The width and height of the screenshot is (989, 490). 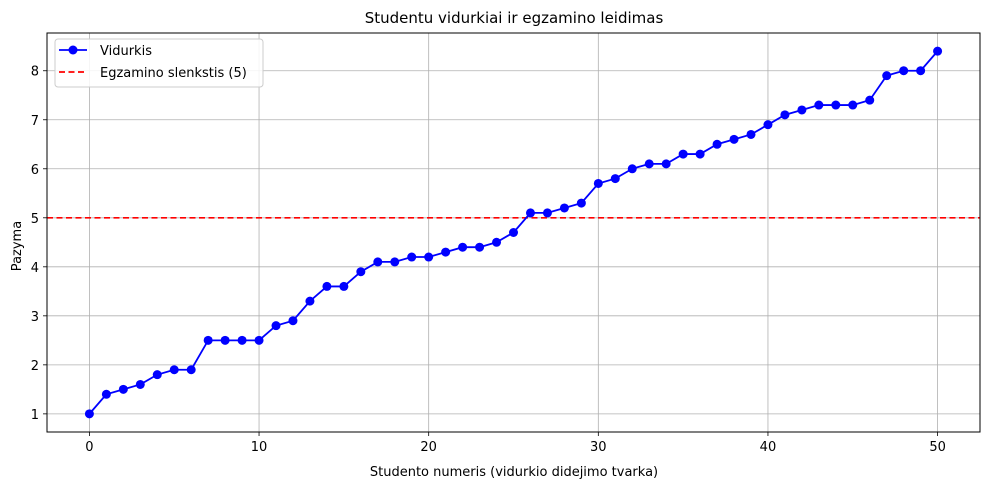 What do you see at coordinates (768, 447) in the screenshot?
I see `x-tick-label: 40` at bounding box center [768, 447].